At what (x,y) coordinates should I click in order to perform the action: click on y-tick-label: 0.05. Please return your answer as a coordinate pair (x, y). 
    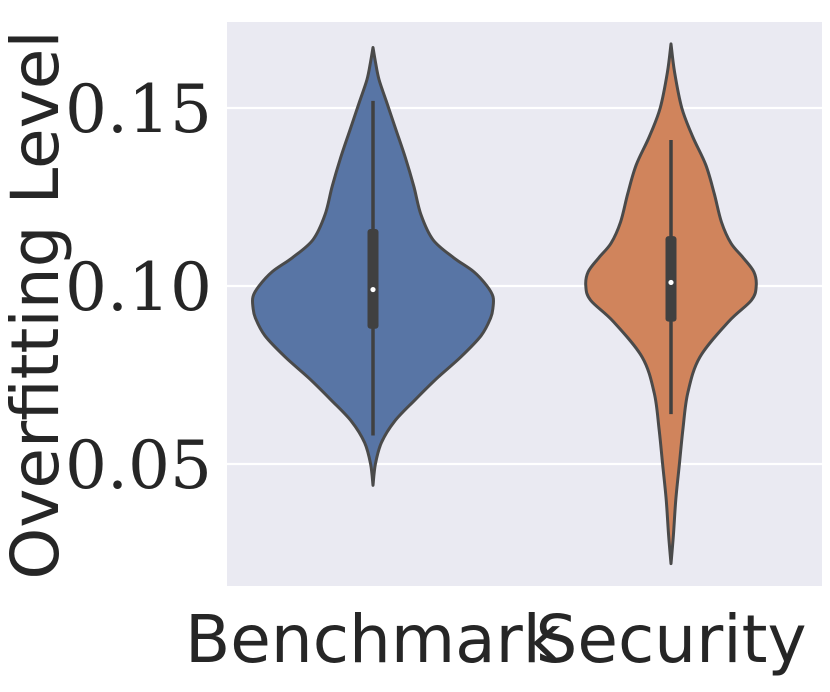
    Looking at the image, I should click on (138, 465).